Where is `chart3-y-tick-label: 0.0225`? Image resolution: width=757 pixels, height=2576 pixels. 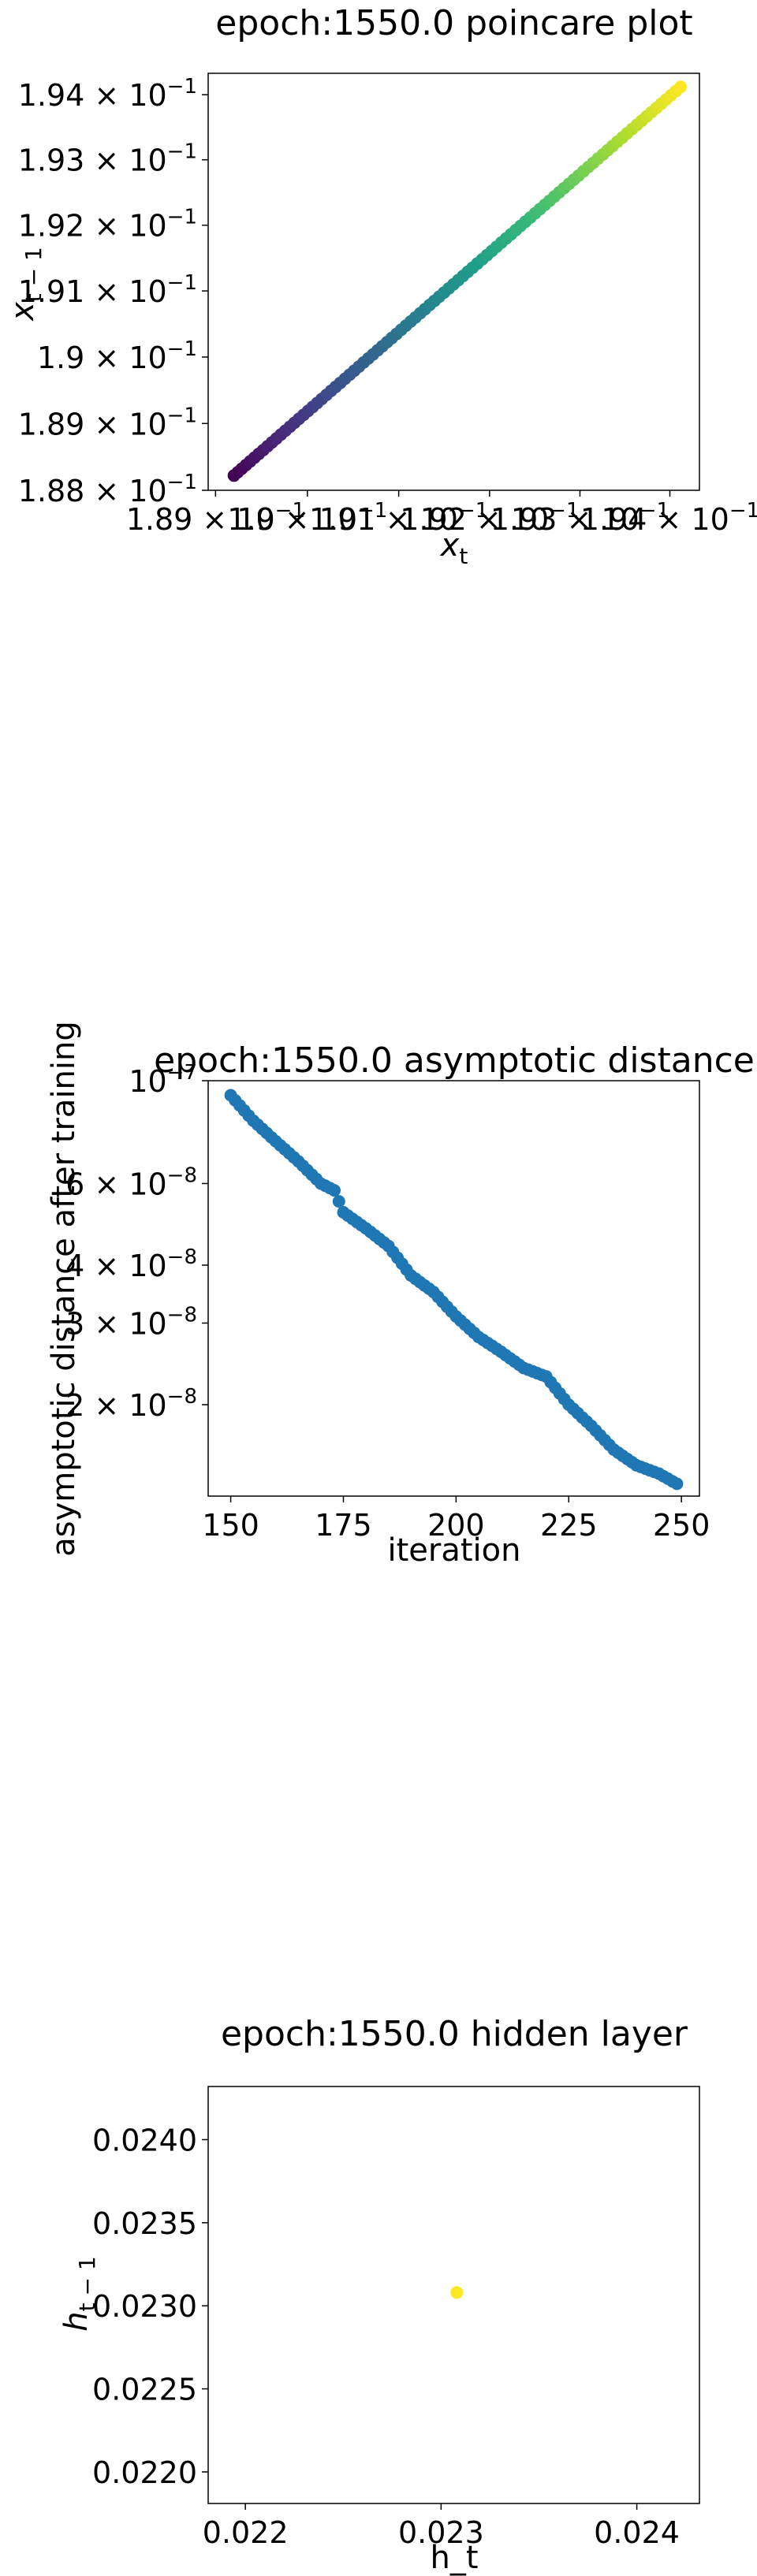 chart3-y-tick-label: 0.0225 is located at coordinates (144, 2390).